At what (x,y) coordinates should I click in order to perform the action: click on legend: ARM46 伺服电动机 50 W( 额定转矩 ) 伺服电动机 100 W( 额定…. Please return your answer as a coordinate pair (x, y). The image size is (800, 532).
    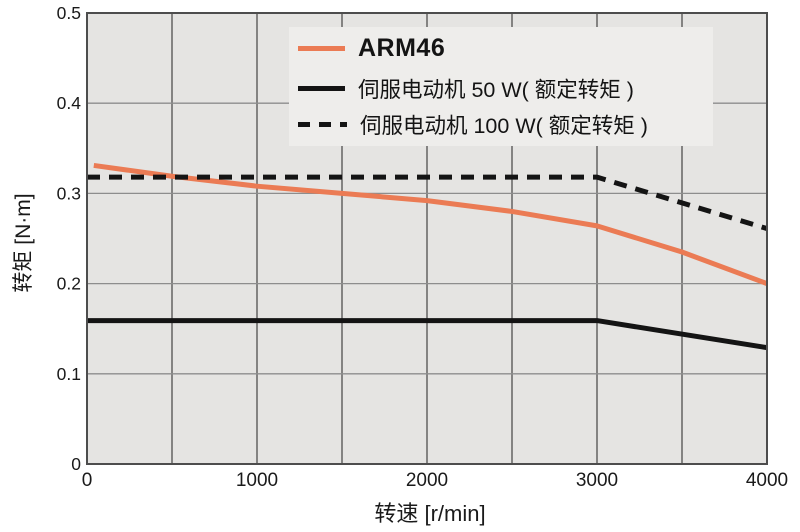
    Looking at the image, I should click on (501, 86).